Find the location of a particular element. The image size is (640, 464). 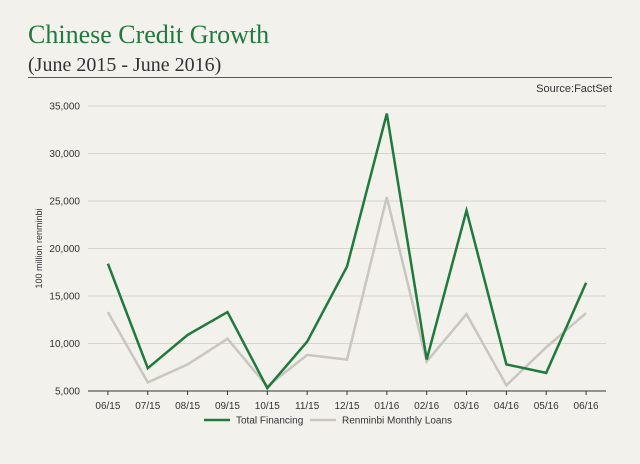

y-tick-label: 15,000 is located at coordinates (64, 297).